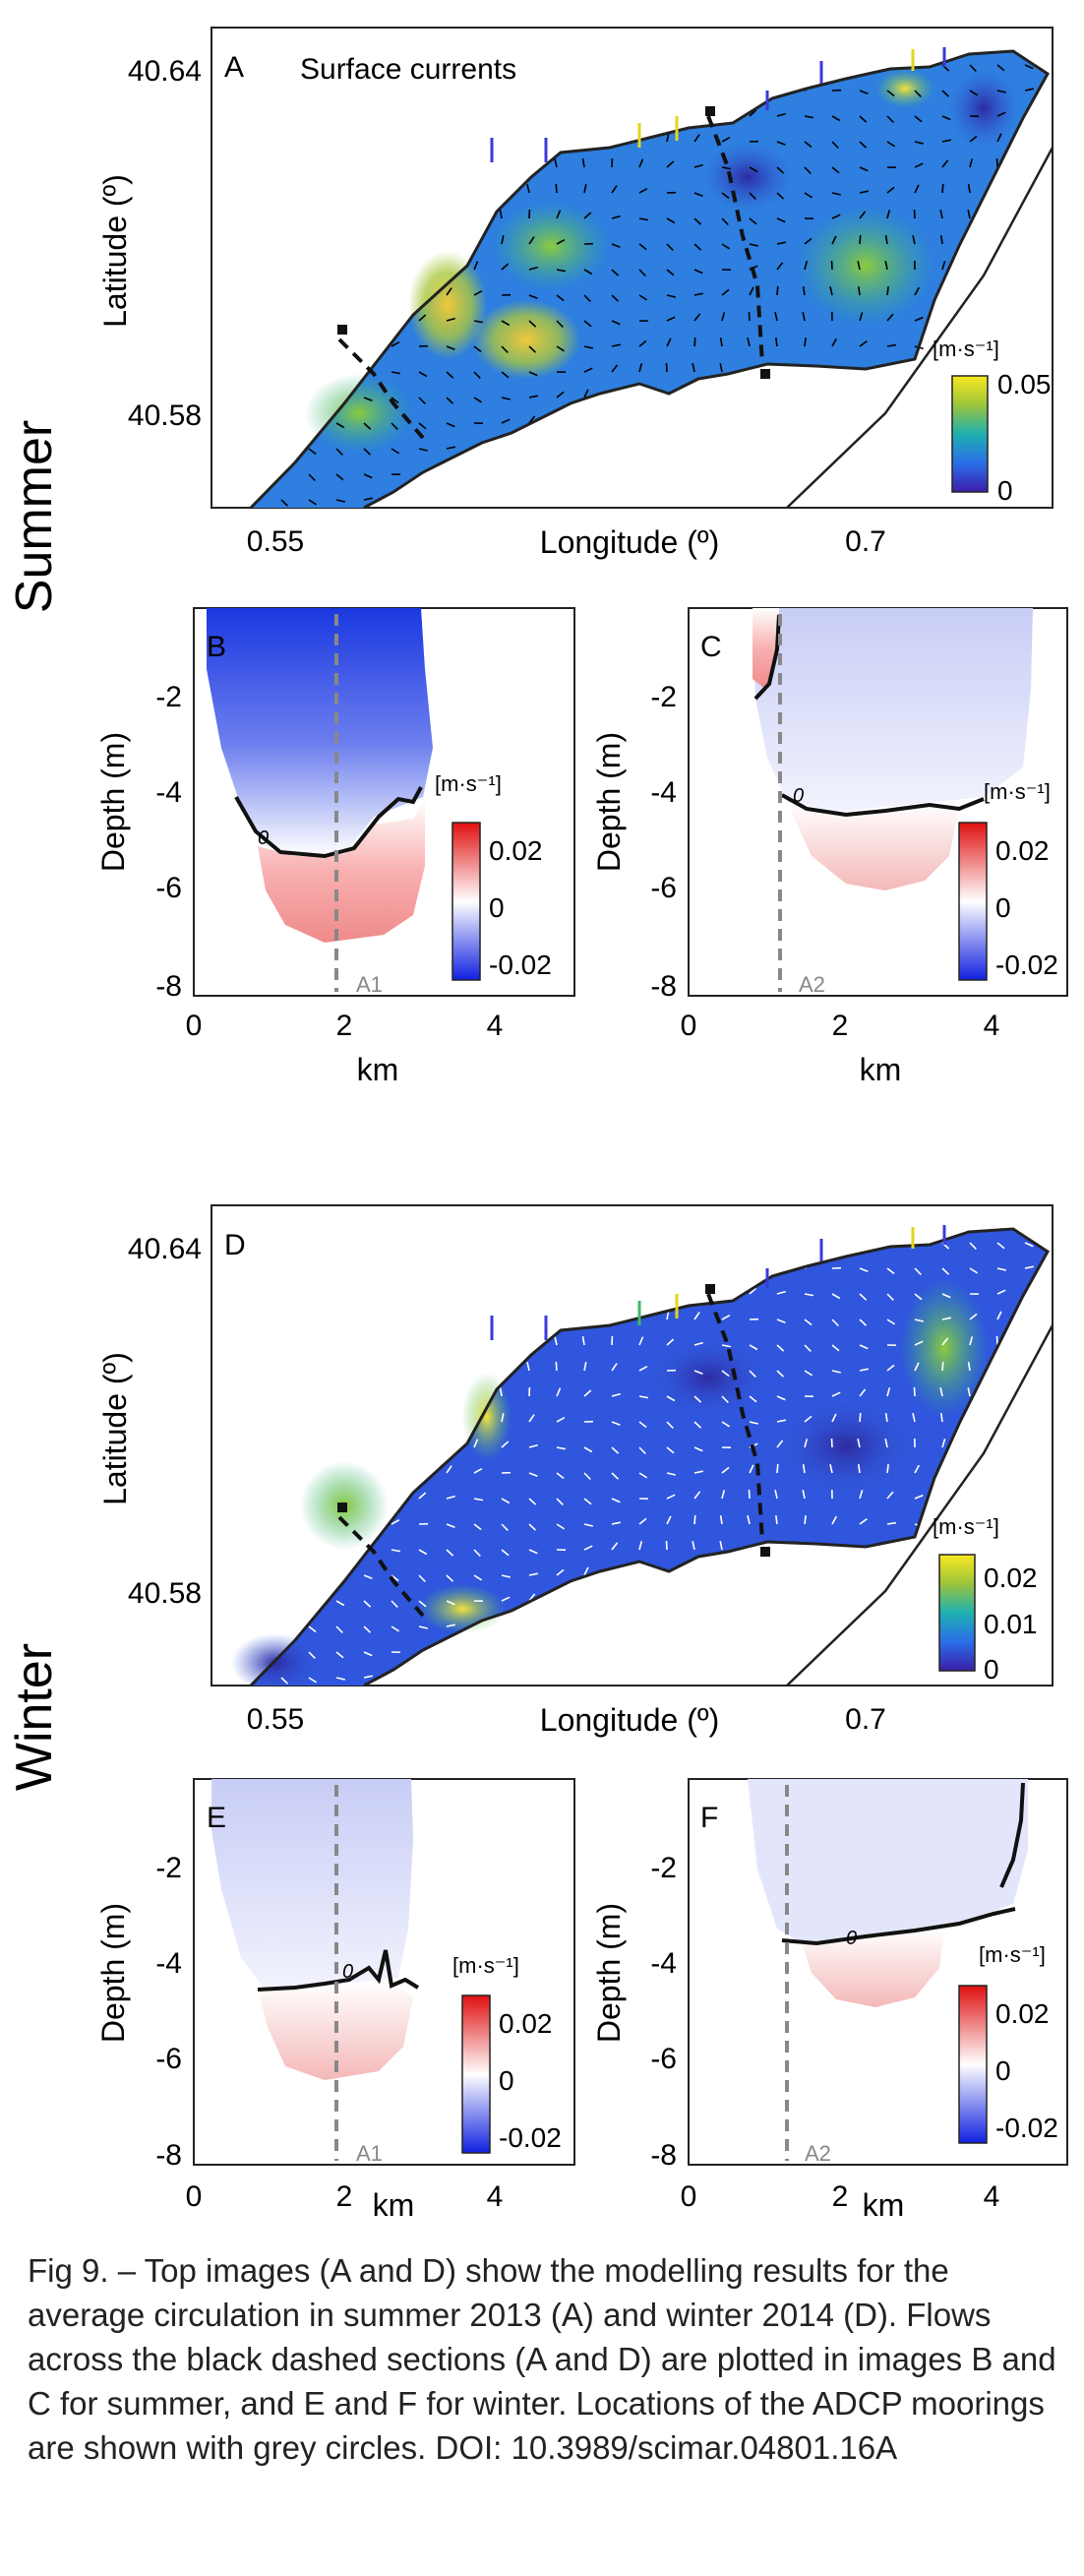  What do you see at coordinates (381, 1566) in the screenshot?
I see `map-d-section-line` at bounding box center [381, 1566].